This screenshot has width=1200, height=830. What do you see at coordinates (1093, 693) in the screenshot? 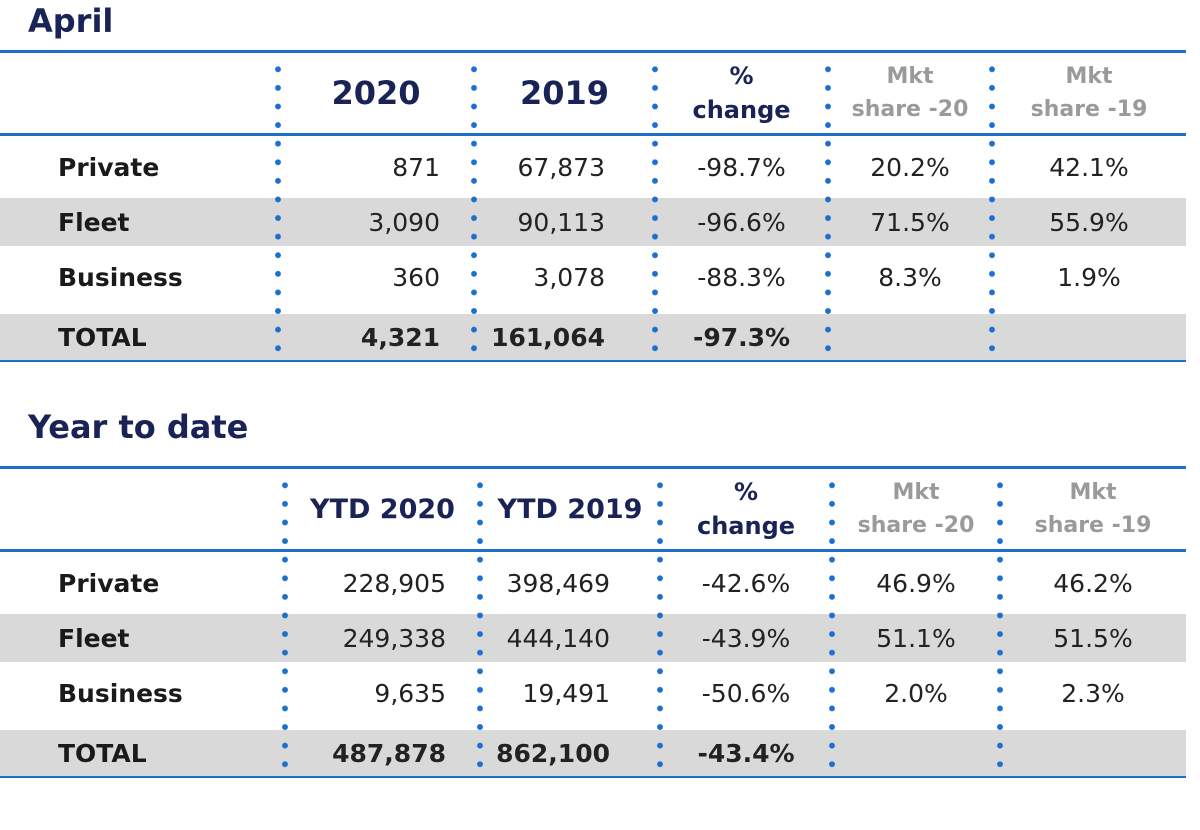
I see `value-share-19: 2.3%` at bounding box center [1093, 693].